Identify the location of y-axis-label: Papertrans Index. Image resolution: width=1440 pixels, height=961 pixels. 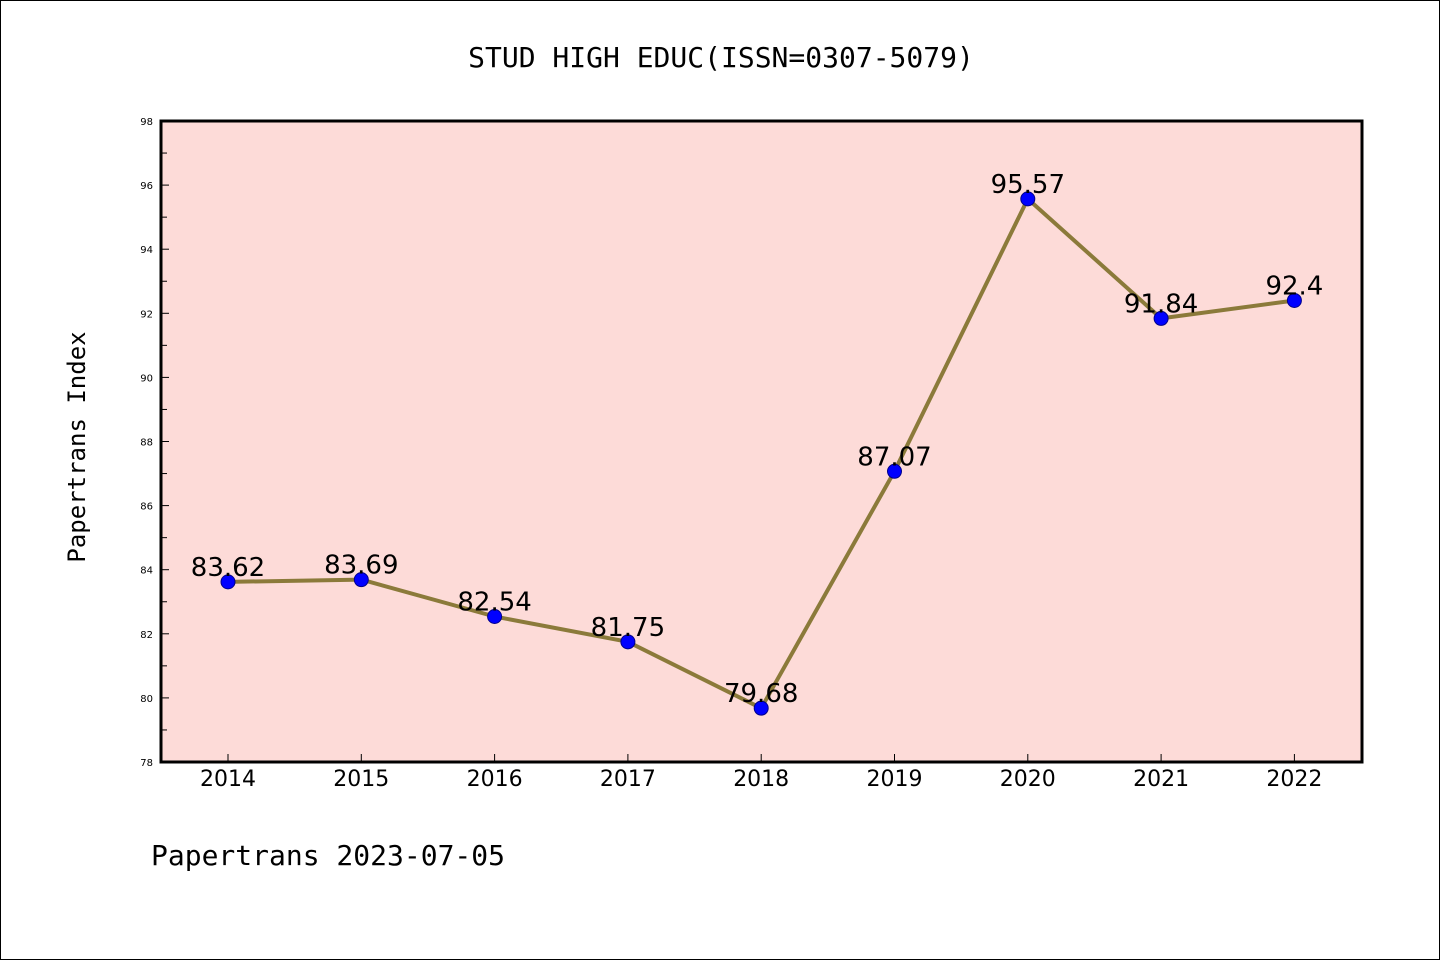
(77, 446).